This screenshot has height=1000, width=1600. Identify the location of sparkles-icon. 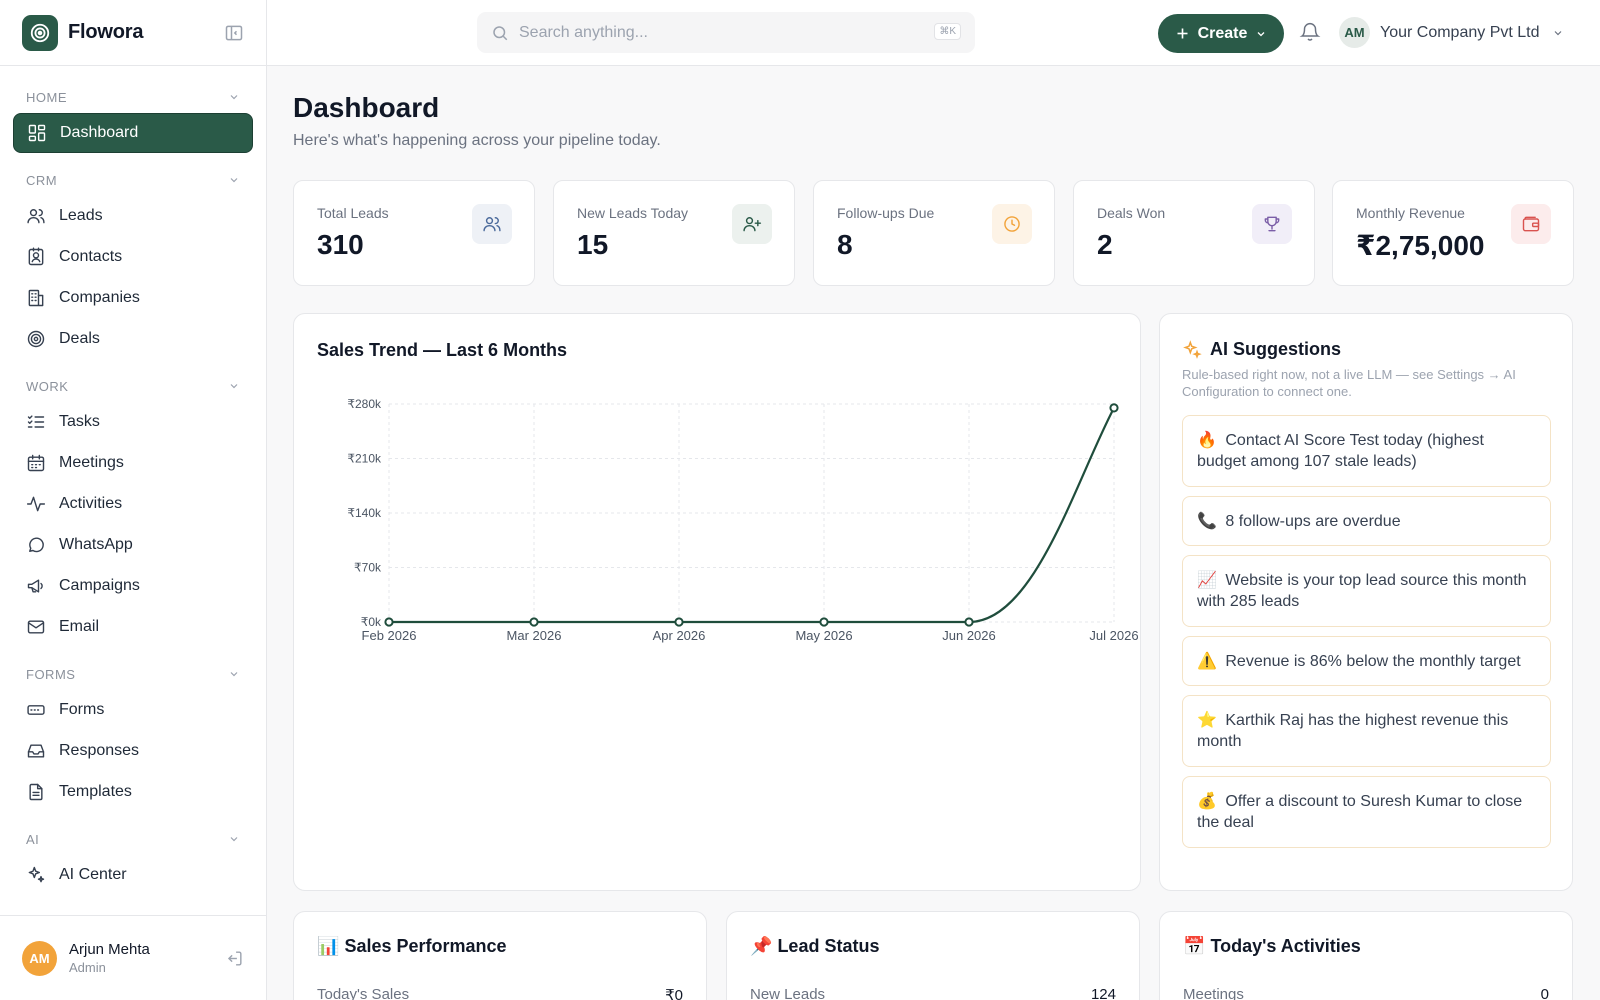
(36, 875).